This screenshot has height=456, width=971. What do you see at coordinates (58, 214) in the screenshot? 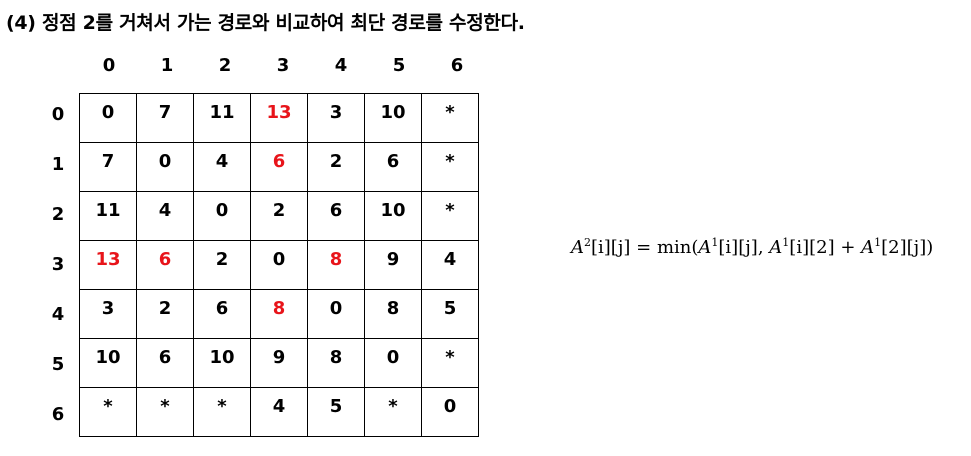
I see `row-header: 2` at bounding box center [58, 214].